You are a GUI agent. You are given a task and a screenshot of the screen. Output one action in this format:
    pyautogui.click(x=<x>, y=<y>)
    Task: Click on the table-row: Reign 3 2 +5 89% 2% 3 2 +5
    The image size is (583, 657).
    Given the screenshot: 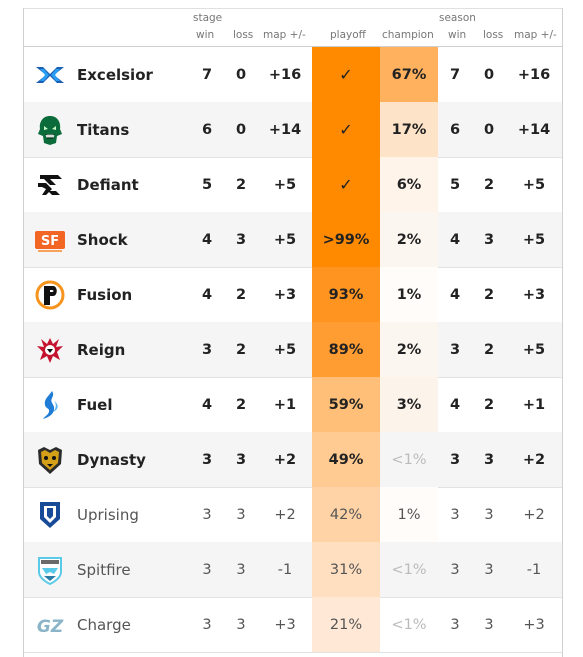 What is the action you would take?
    pyautogui.click(x=293, y=350)
    